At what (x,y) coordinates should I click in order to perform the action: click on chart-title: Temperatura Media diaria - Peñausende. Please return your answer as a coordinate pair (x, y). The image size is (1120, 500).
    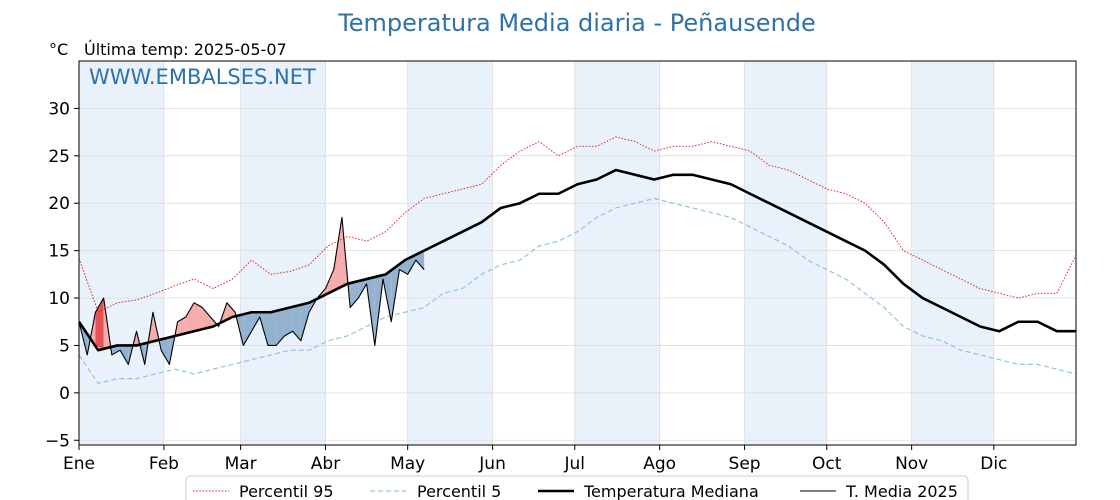
    Looking at the image, I should click on (576, 23).